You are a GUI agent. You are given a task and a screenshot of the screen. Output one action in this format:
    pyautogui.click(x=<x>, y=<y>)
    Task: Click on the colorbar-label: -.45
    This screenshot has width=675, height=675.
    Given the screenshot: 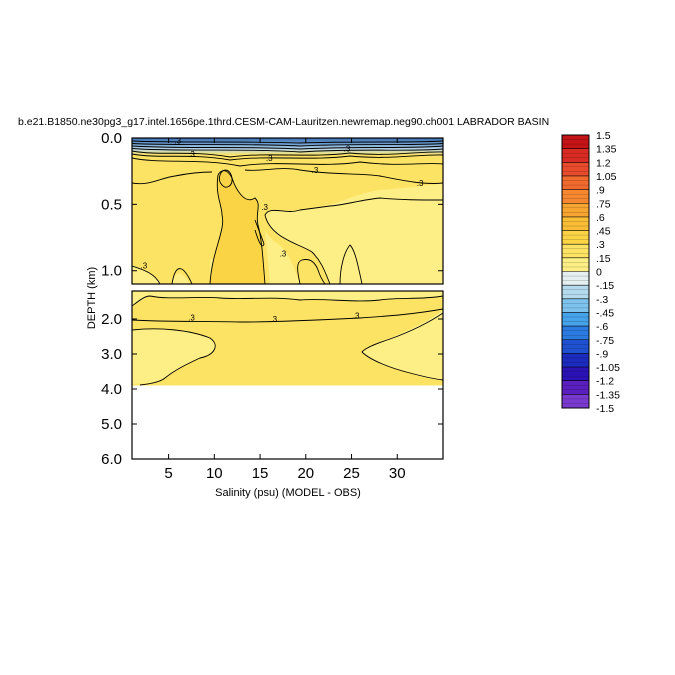 What is the action you would take?
    pyautogui.click(x=605, y=313)
    